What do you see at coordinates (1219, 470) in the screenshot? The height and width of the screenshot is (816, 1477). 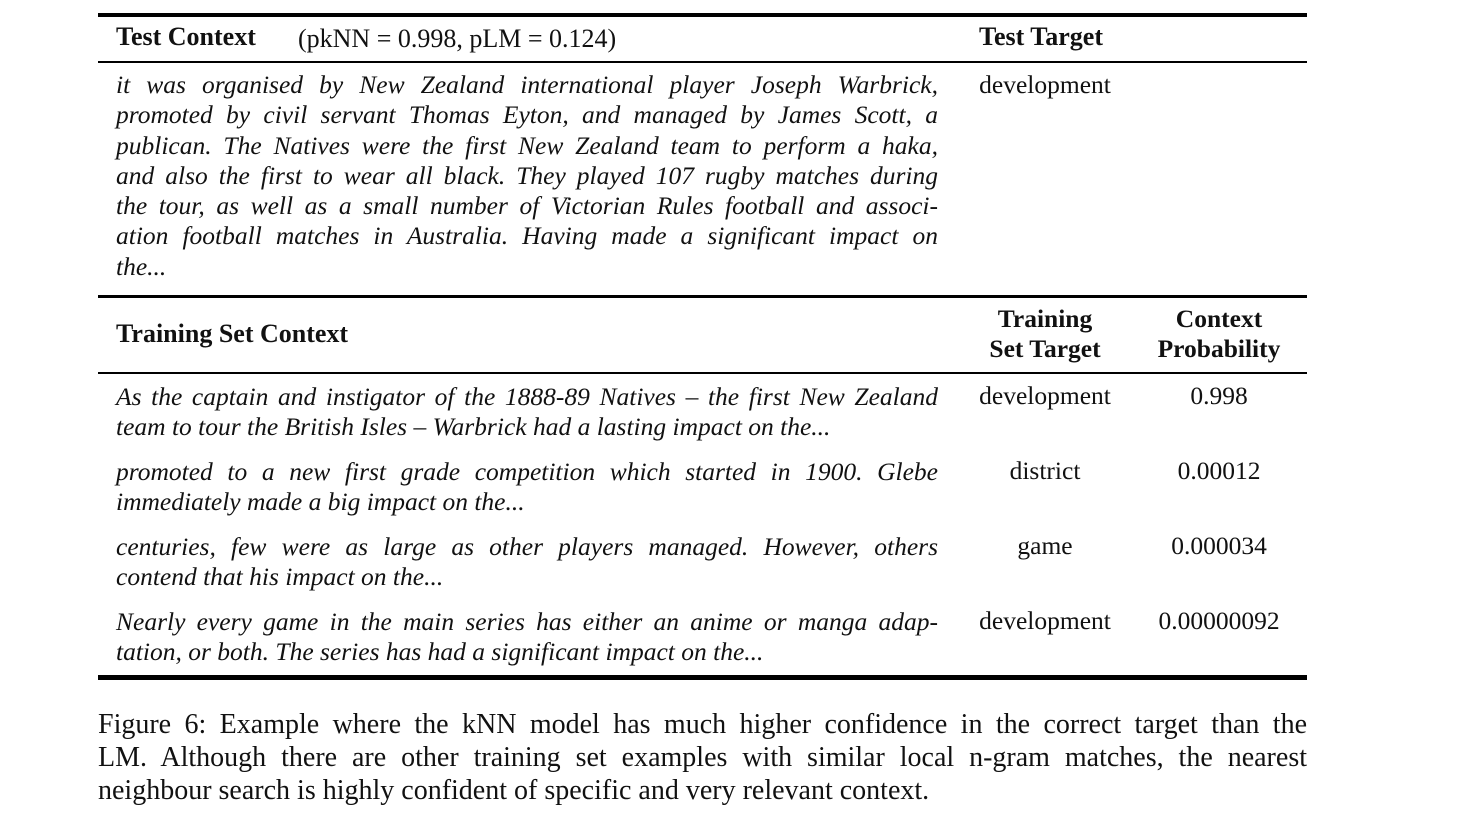 I see `context-probability-value: 0.00012` at bounding box center [1219, 470].